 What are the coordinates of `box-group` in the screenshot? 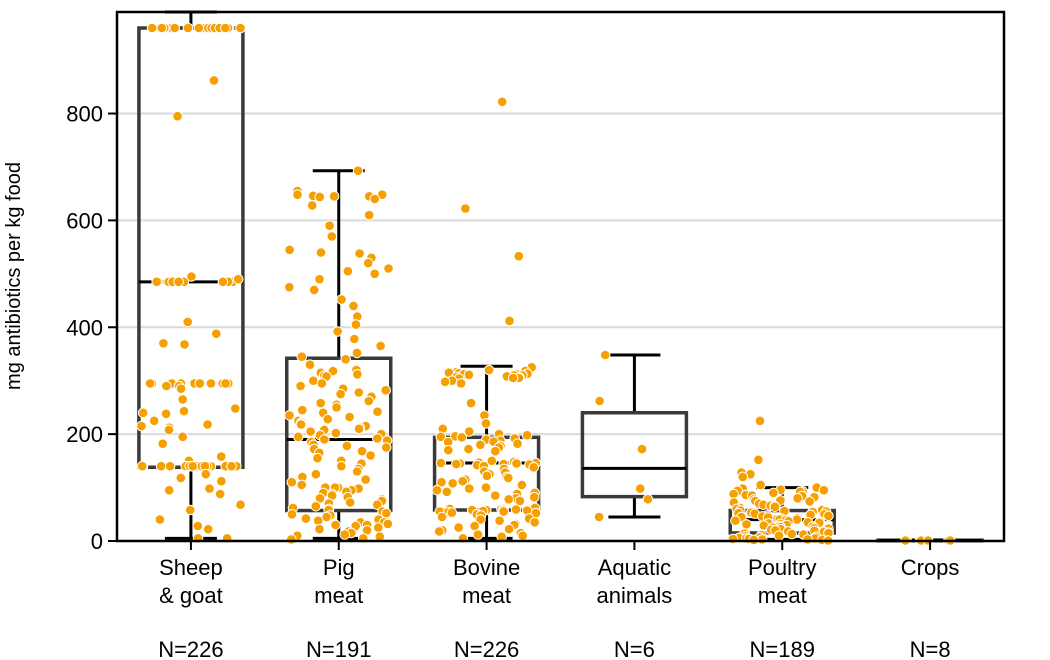 It's located at (634, 436).